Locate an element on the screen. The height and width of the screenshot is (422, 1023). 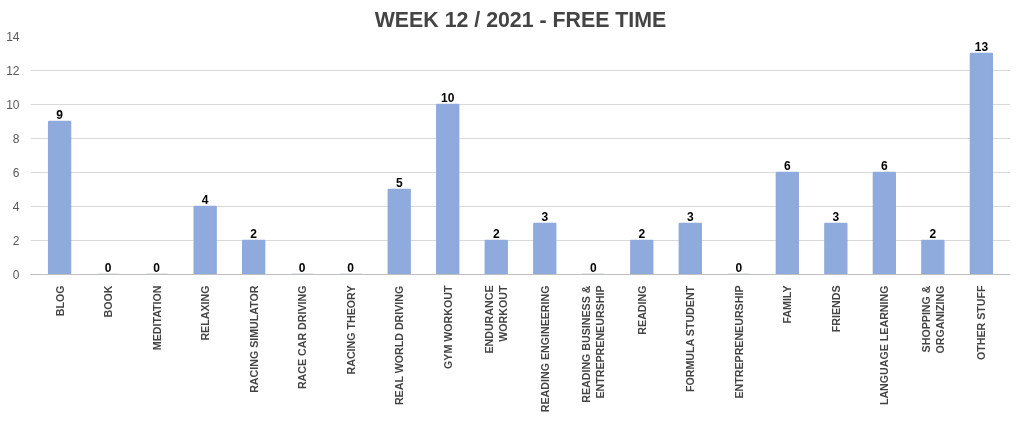
x-tick-label: RACING SIMULATOR is located at coordinates (253, 339).